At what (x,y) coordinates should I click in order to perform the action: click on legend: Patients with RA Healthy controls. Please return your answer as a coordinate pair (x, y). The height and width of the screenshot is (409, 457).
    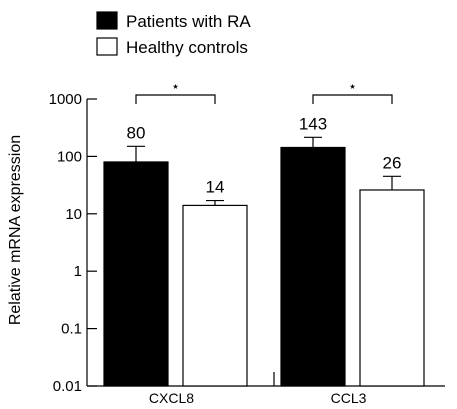
    Looking at the image, I should click on (173, 34).